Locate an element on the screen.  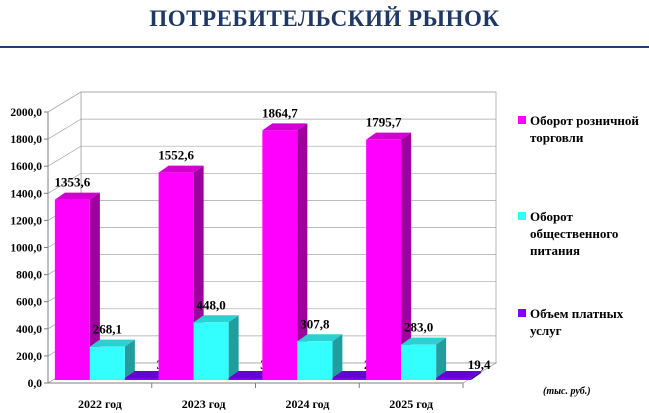
x-tick-label: 2025 год is located at coordinates (411, 404).